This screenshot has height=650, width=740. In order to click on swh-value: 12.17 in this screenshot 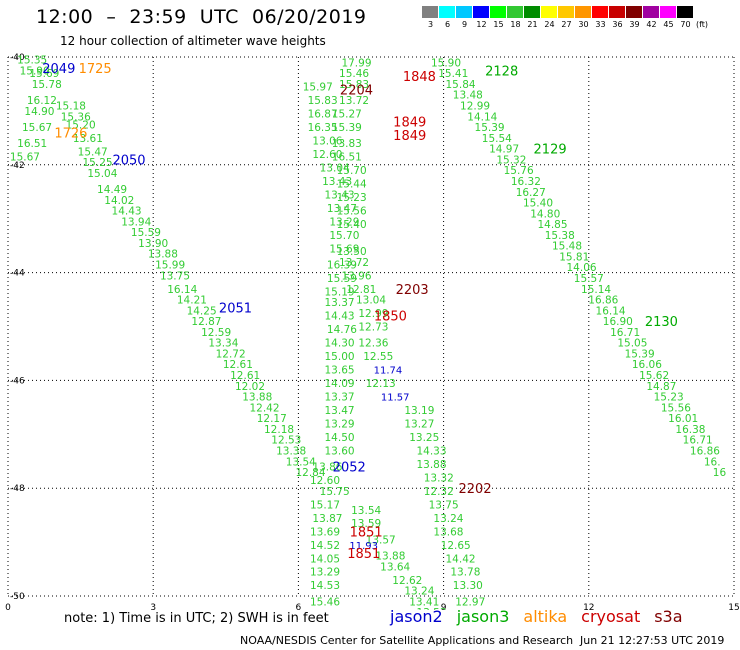, I will do `click(272, 419)`.